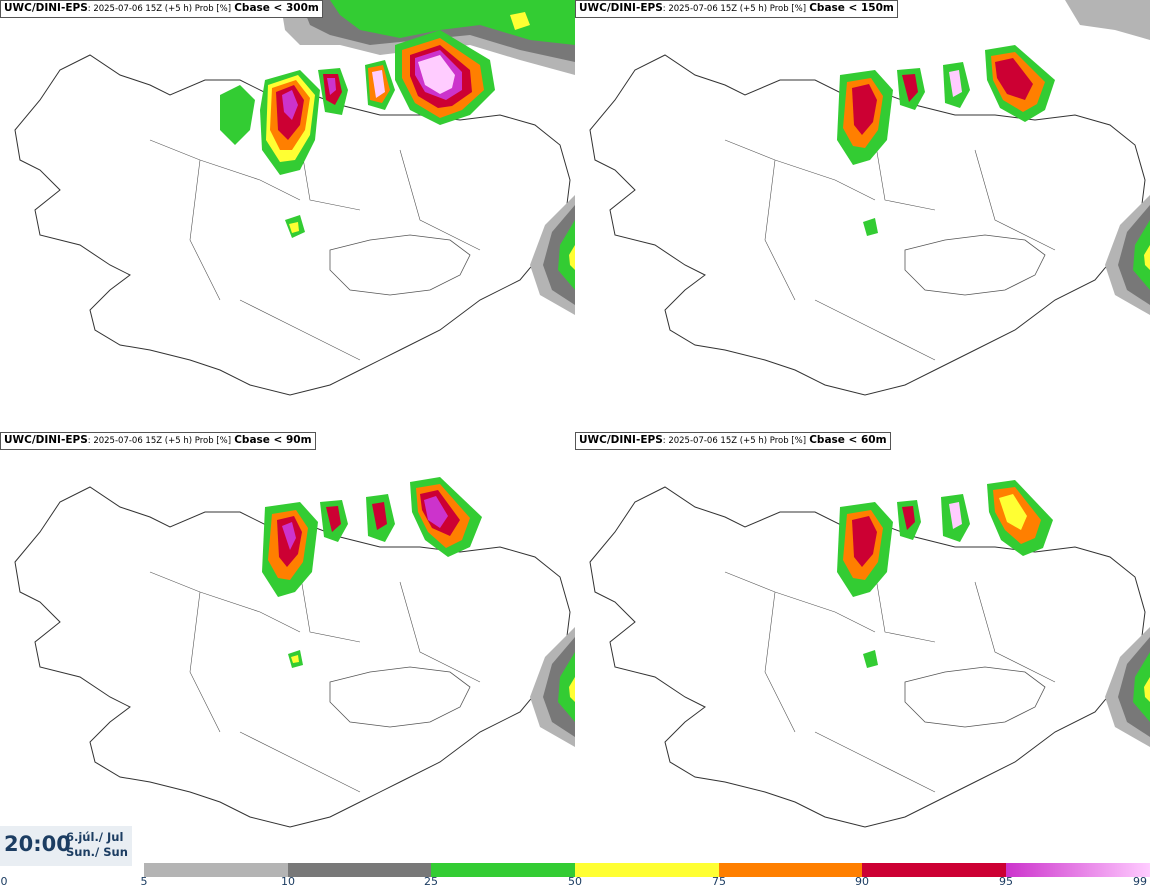 This screenshot has width=1150, height=891. I want to click on legend-tick: 5, so click(144, 881).